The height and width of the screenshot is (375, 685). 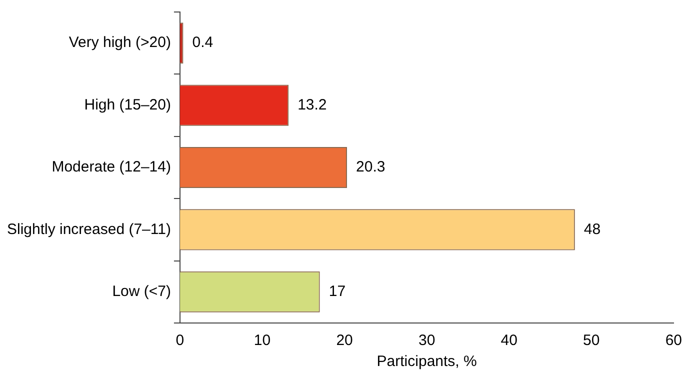 What do you see at coordinates (344, 341) in the screenshot?
I see `x-tick-label: 20` at bounding box center [344, 341].